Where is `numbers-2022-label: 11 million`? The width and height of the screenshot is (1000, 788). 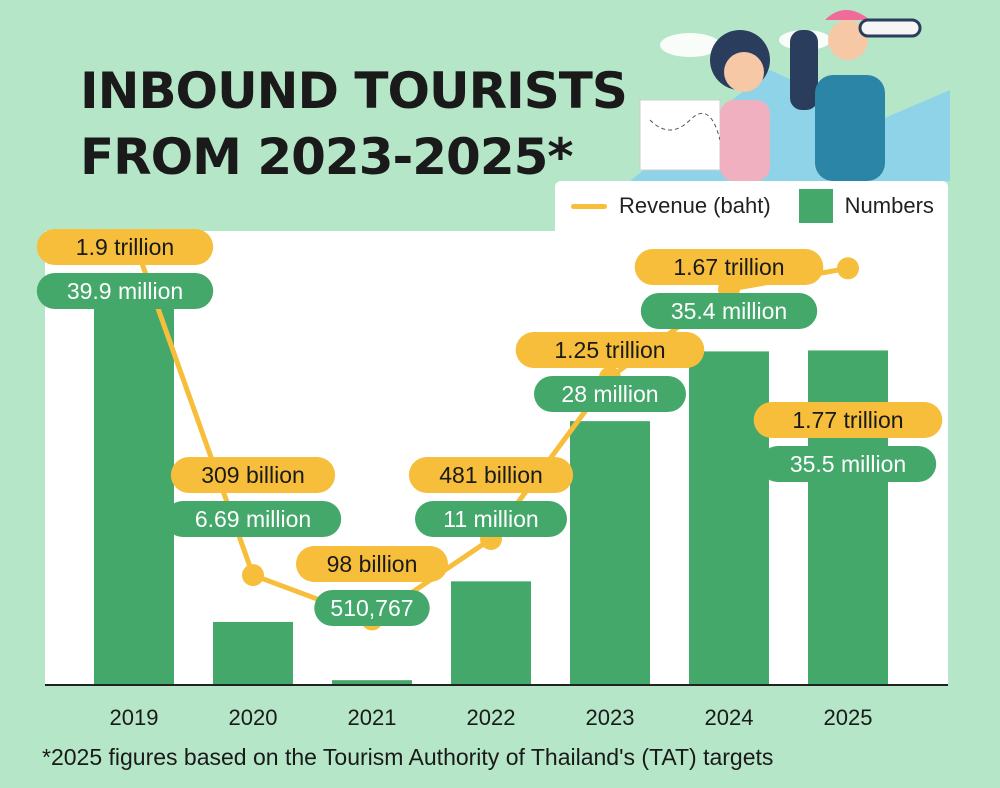
numbers-2022-label: 11 million is located at coordinates (490, 519).